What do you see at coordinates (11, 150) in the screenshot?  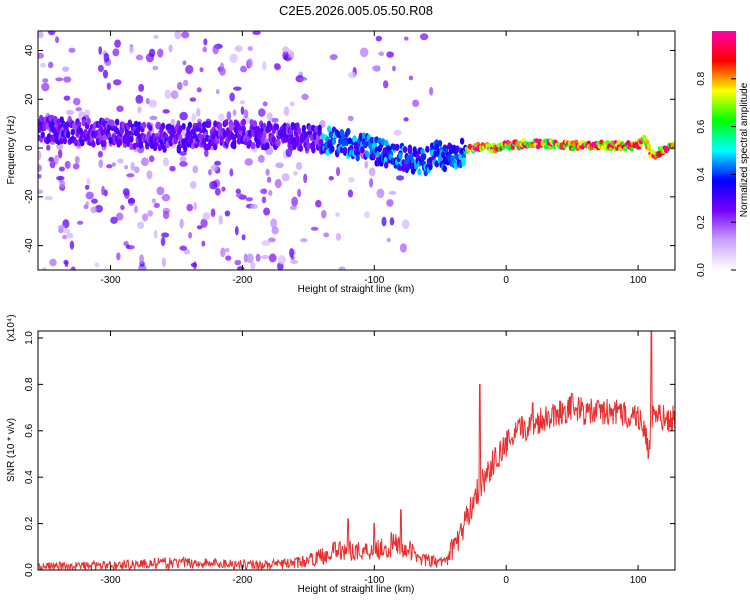 I see `spectrogram-y-label: Frequency (Hz)` at bounding box center [11, 150].